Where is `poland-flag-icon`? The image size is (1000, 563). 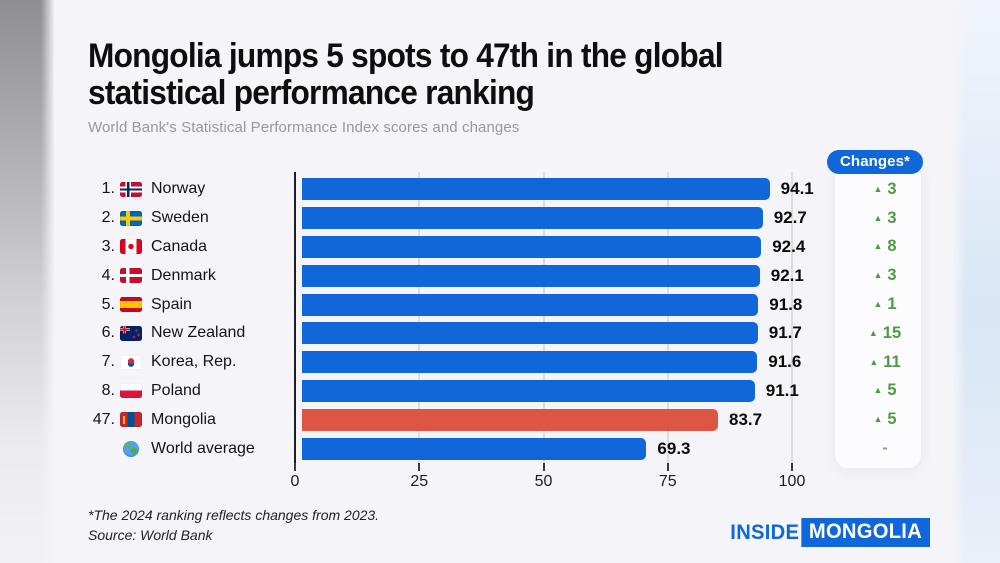 poland-flag-icon is located at coordinates (131, 391).